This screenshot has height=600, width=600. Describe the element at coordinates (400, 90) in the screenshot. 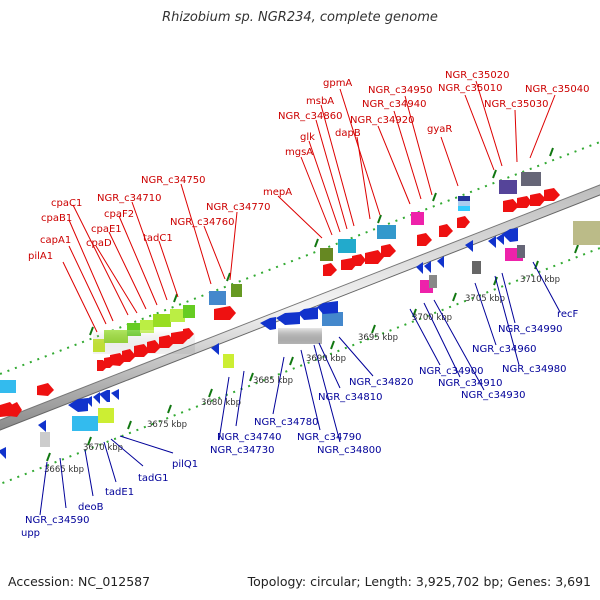

I see `gene-label: NGR_c34950` at that location.